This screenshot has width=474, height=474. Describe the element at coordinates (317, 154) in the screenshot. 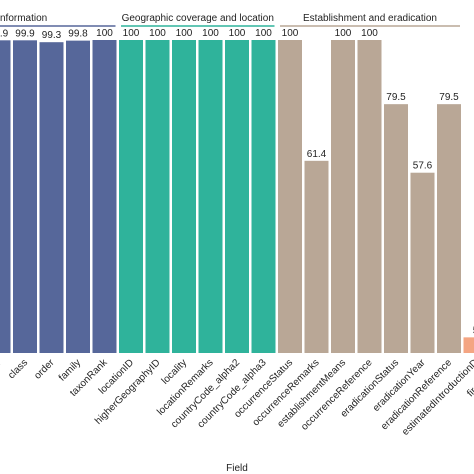

I see `data-label: 61.4` at that location.